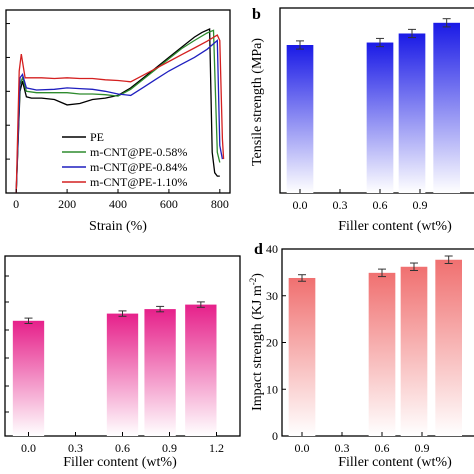 The image size is (474, 474). Describe the element at coordinates (138, 182) in the screenshot. I see `panel-a-legend-label: m-CNT@PE-1.10%` at that location.